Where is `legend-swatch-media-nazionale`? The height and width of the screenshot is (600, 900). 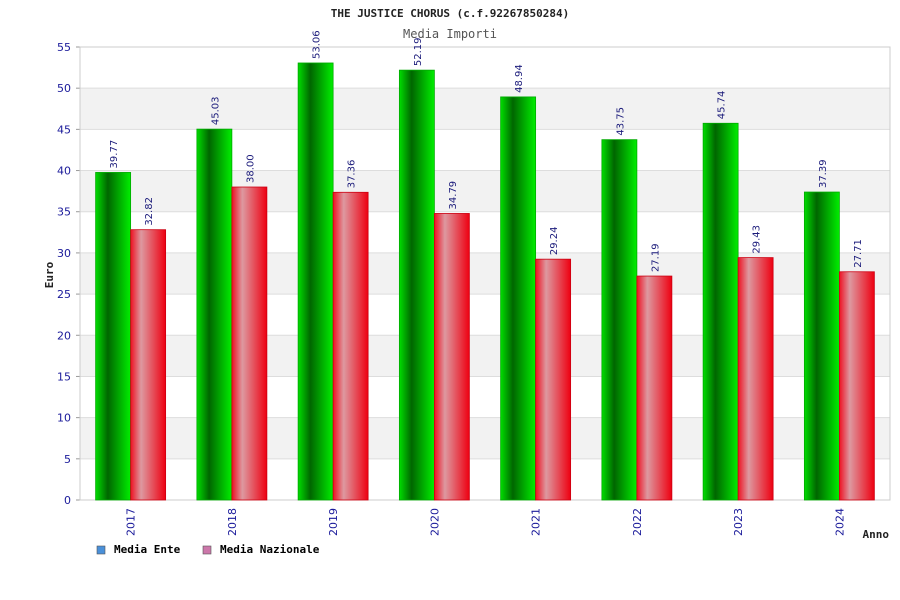
legend-swatch-media-nazionale is located at coordinates (207, 550).